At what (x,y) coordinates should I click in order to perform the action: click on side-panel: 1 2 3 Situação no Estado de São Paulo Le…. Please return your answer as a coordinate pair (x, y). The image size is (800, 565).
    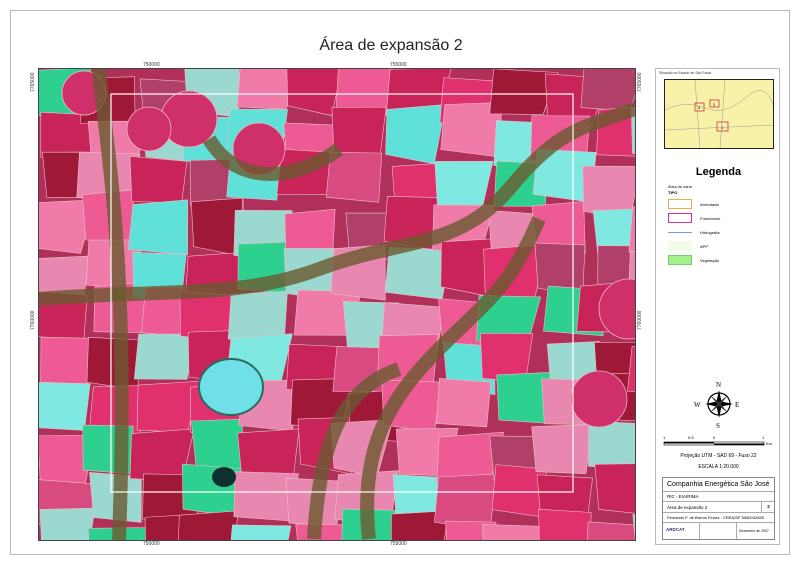
    Looking at the image, I should click on (717, 306).